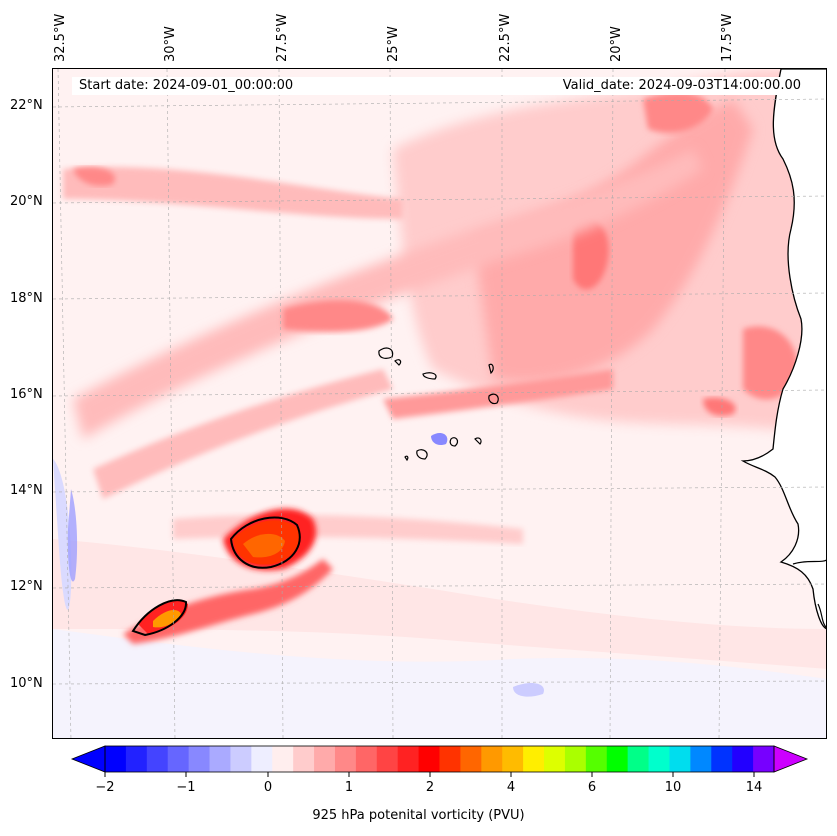  I want to click on cape-verde-islands, so click(438, 404).